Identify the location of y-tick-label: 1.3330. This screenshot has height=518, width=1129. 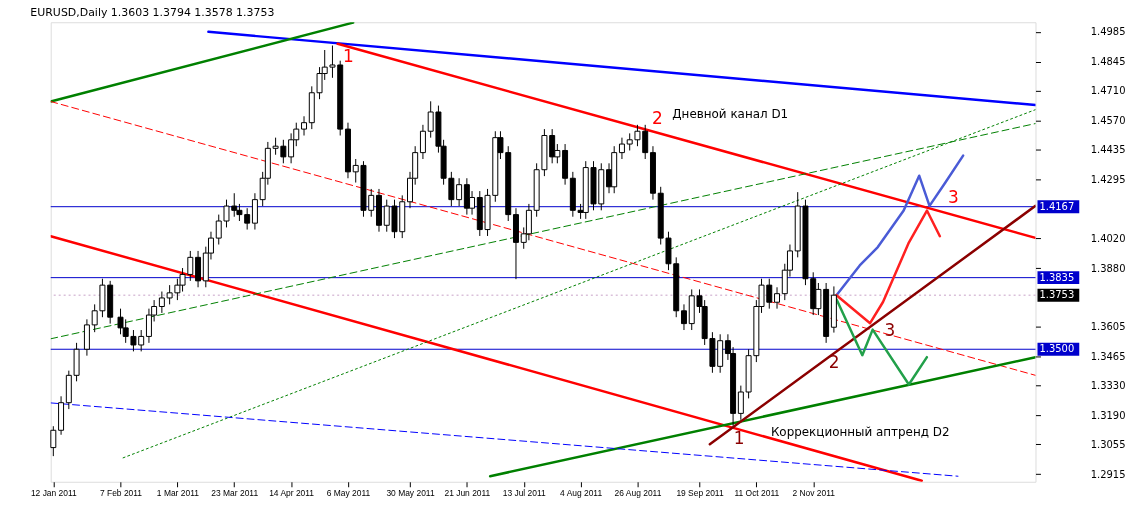
(1108, 386).